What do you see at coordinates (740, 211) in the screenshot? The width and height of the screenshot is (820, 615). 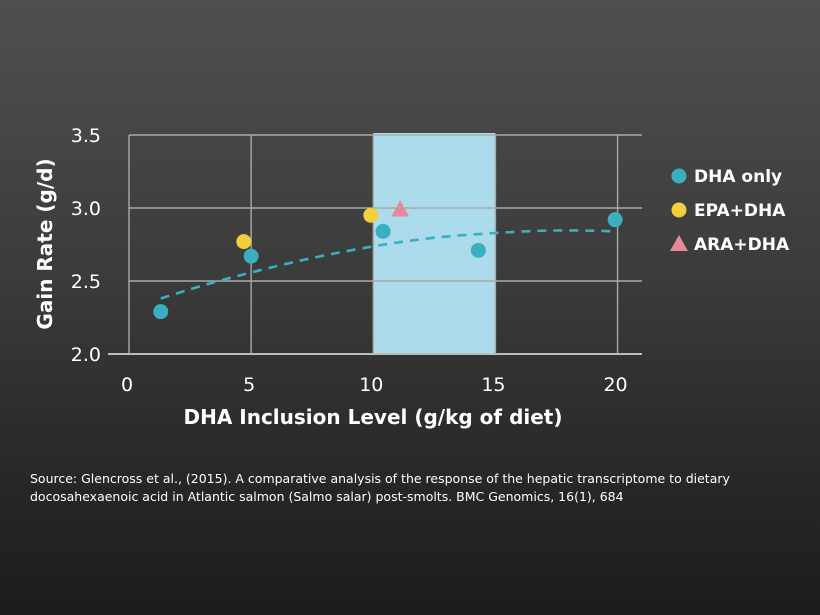 I see `legend-label: EPA+DHA` at bounding box center [740, 211].